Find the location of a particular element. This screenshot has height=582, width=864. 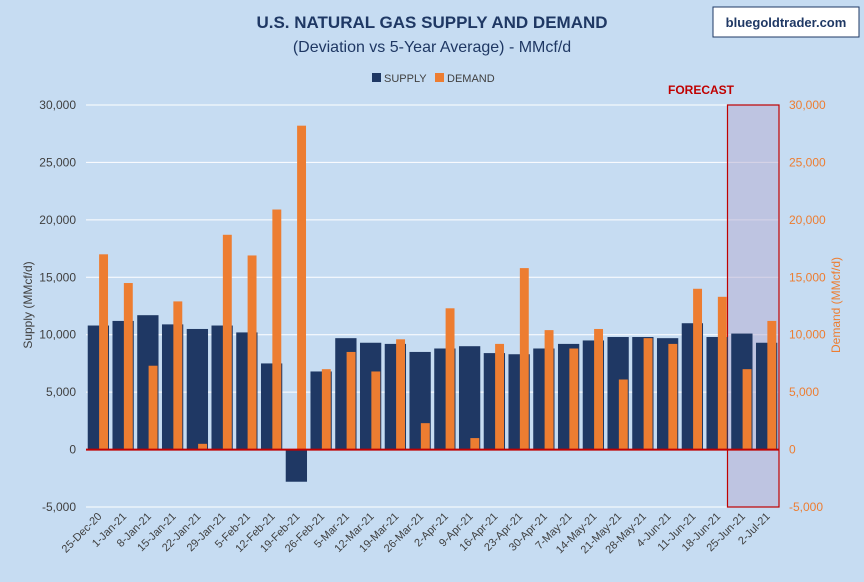

legend: SUPPLY DEMAND is located at coordinates (433, 79).